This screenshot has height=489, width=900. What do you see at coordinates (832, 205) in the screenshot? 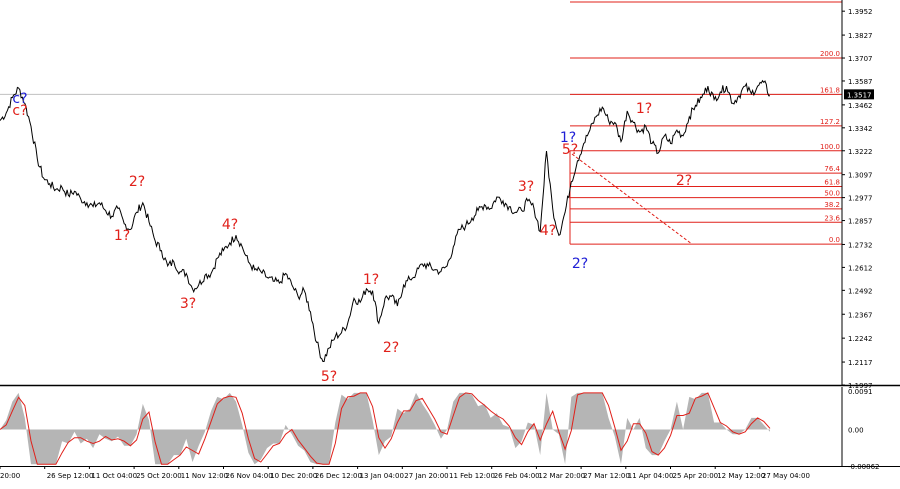
I see `fib-level-label: 38.2` at bounding box center [832, 205].